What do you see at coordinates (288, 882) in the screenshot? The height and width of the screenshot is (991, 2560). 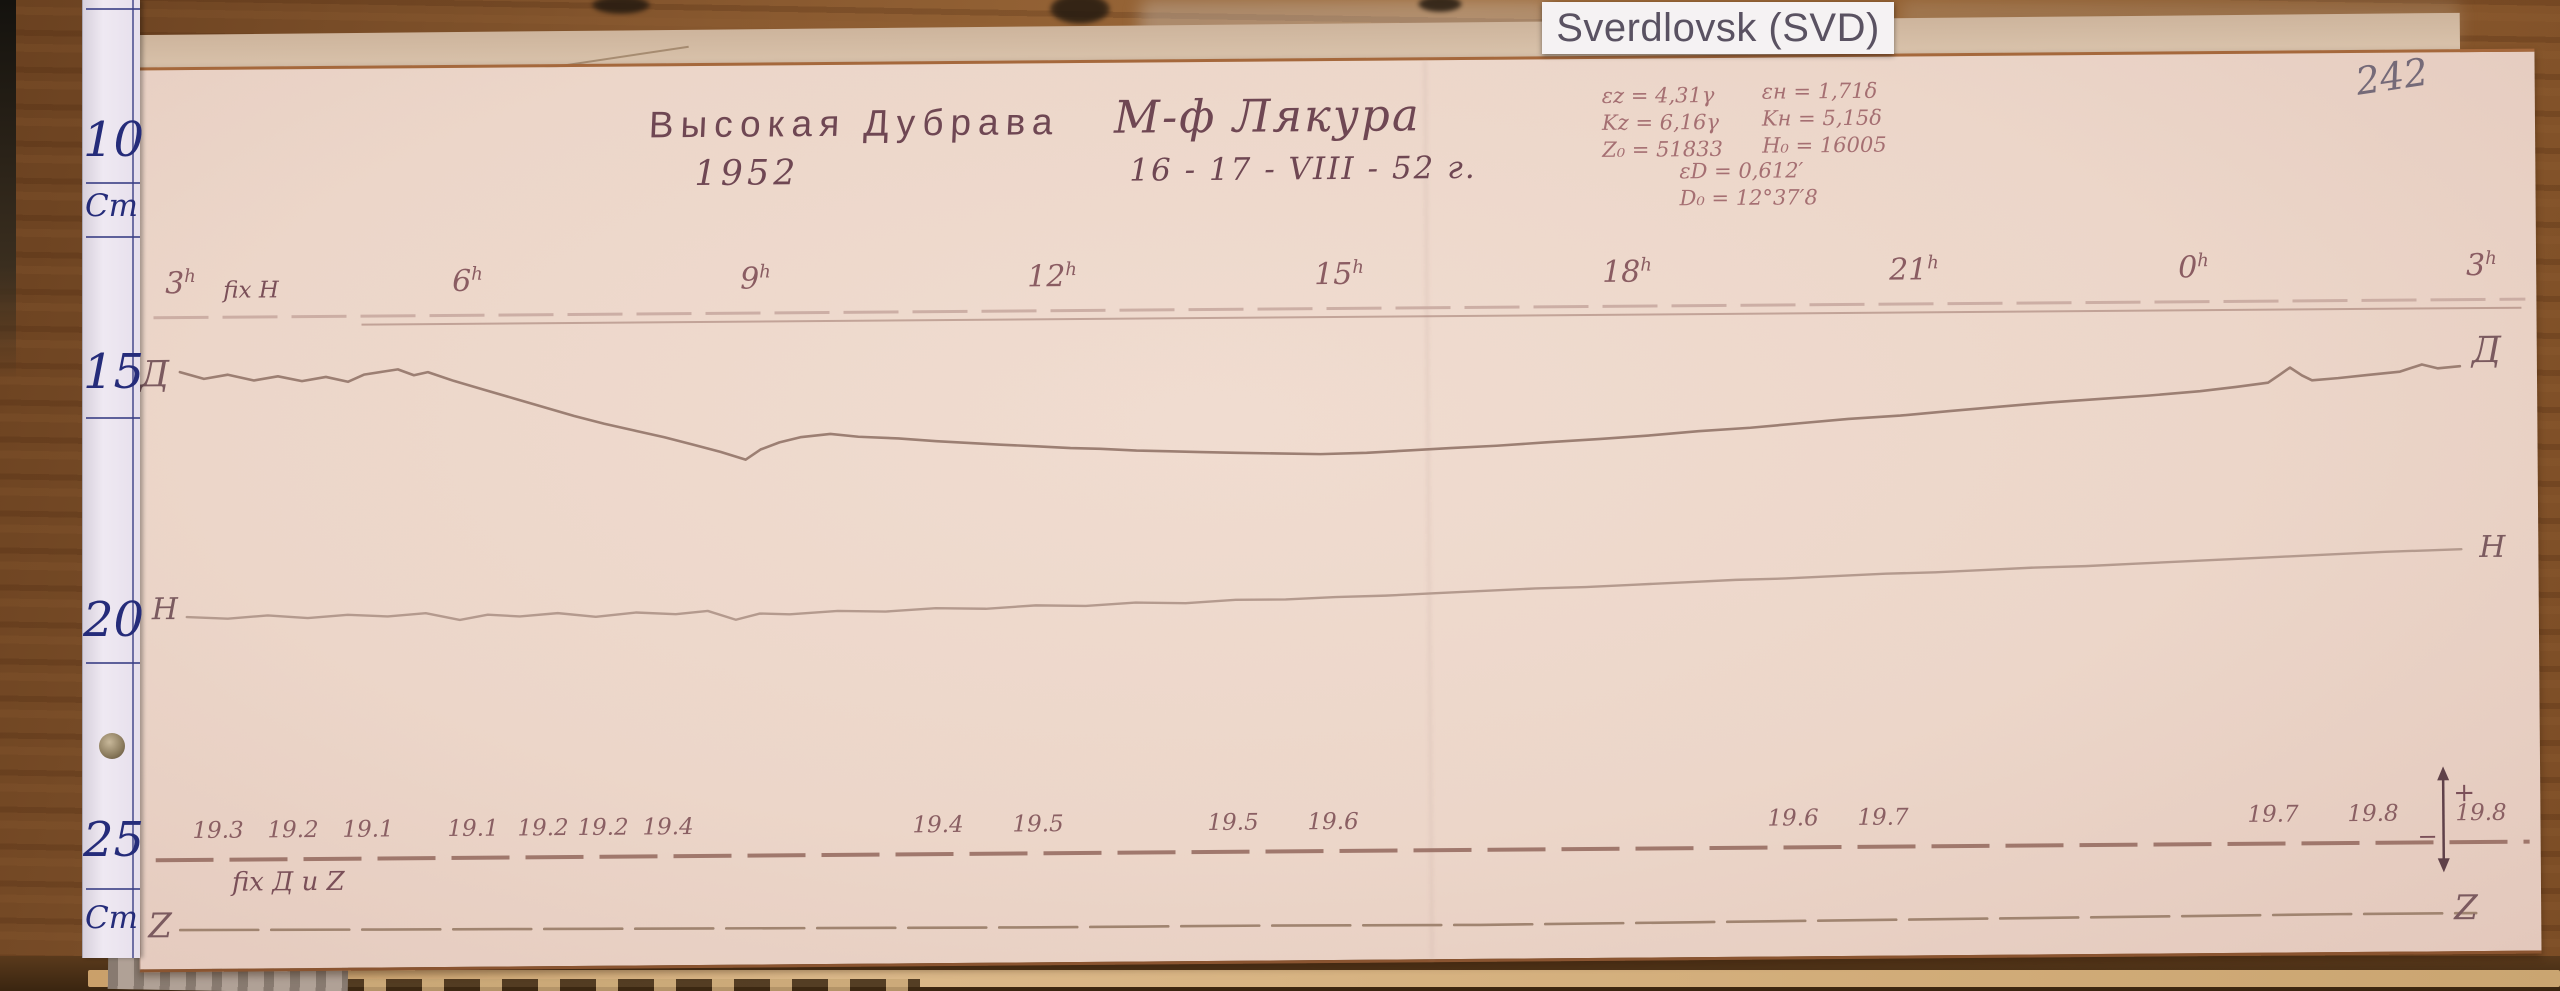 I see `fix-d-z-annotation: fix Д и Z` at bounding box center [288, 882].